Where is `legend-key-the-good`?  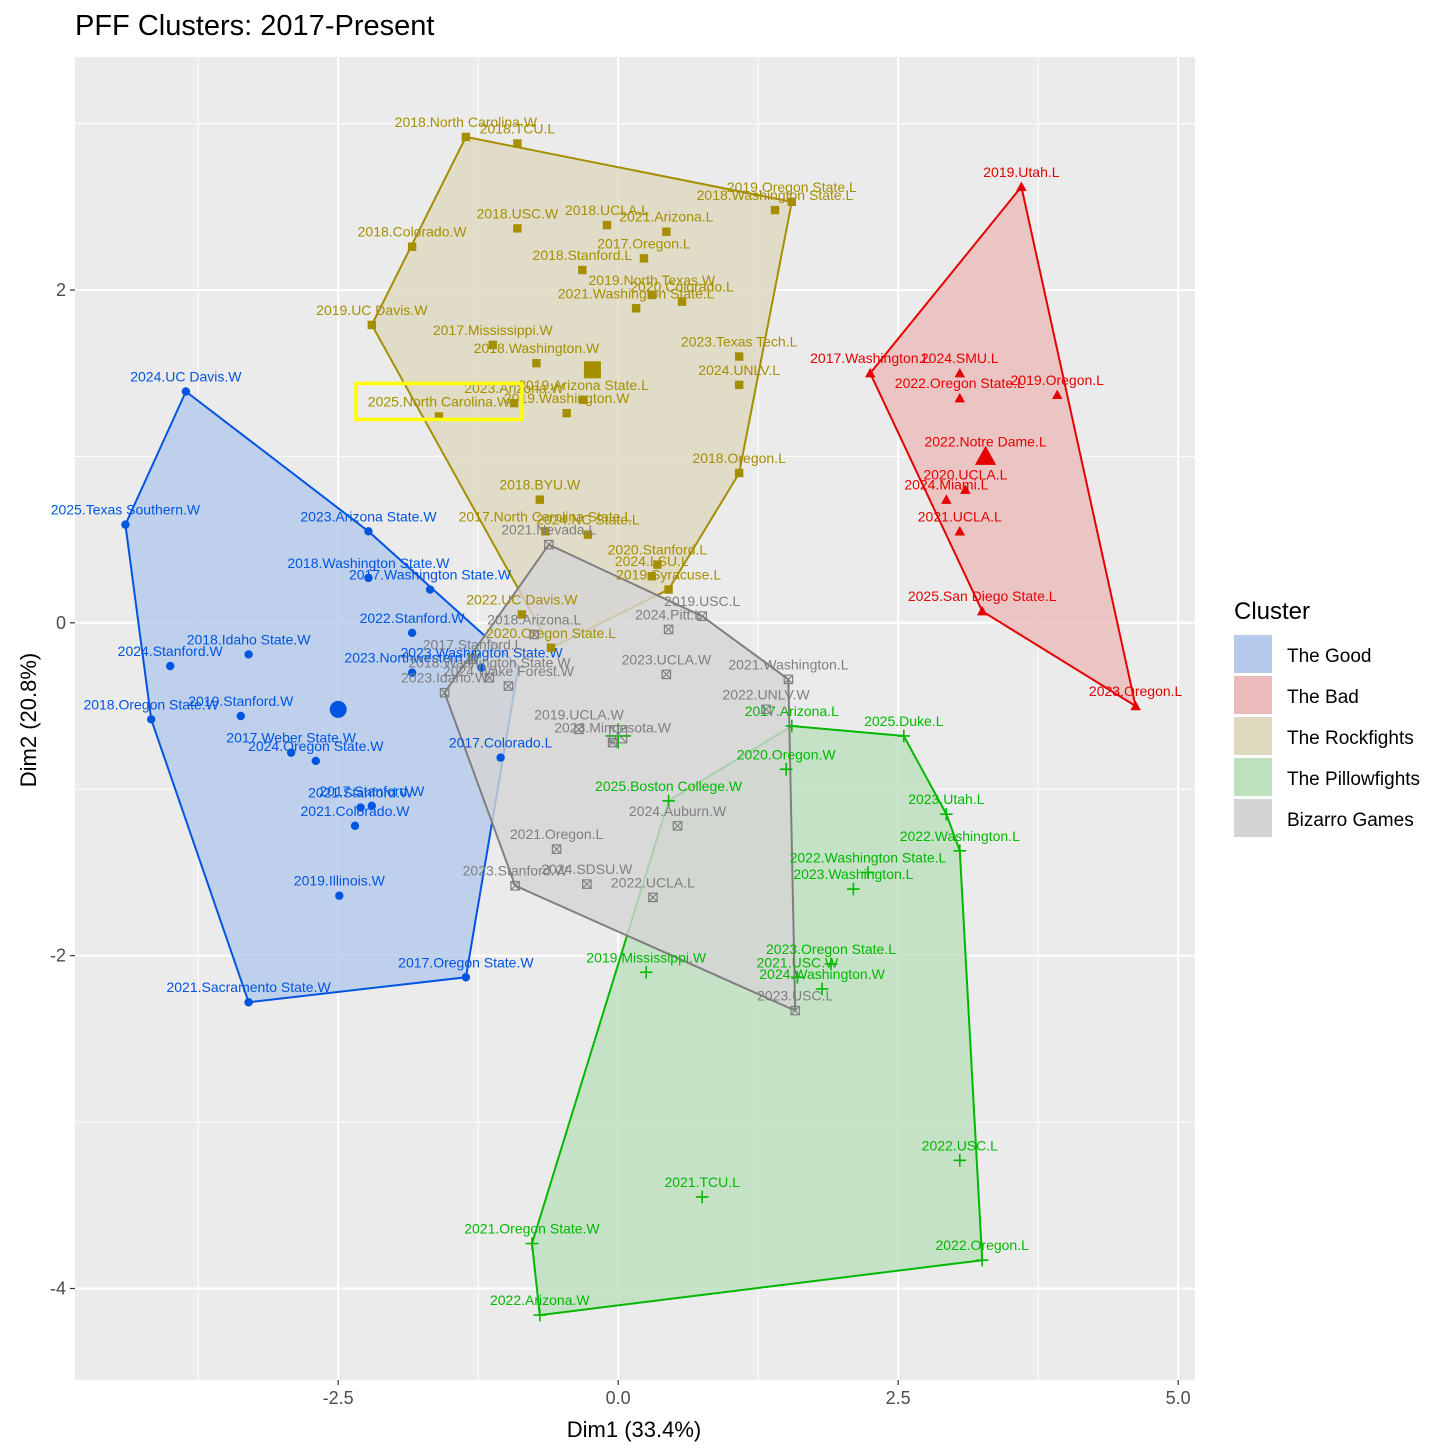
legend-key-the-good is located at coordinates (1253, 654).